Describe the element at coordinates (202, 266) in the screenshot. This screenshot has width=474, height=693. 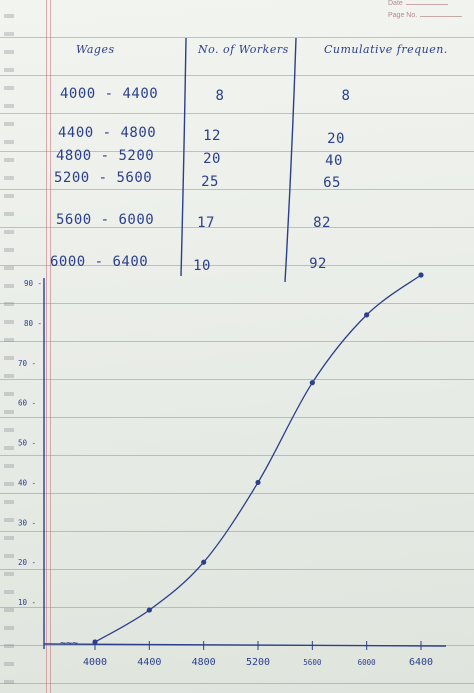
I see `workers-cell: 10` at that location.